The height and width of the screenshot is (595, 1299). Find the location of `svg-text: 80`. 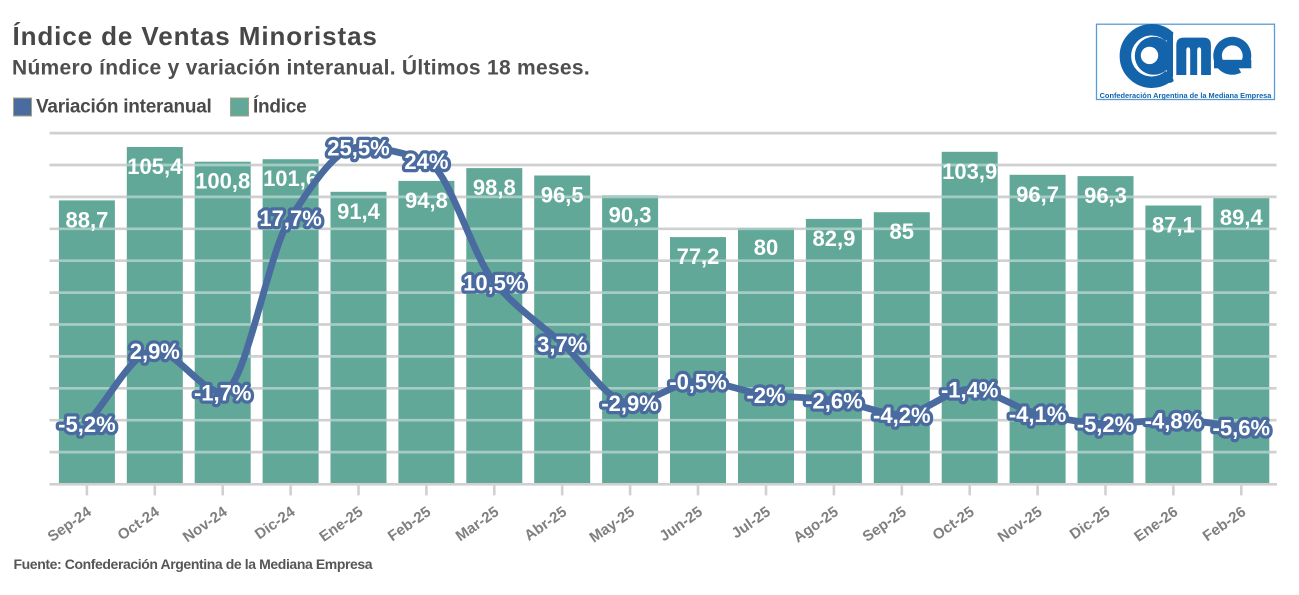

svg-text: 80 is located at coordinates (766, 247).